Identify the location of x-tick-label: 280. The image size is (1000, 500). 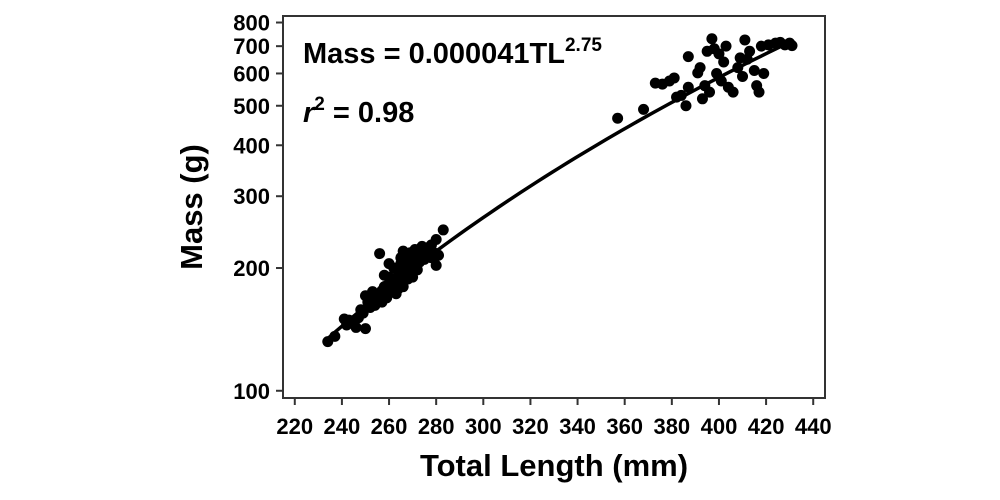
(436, 426).